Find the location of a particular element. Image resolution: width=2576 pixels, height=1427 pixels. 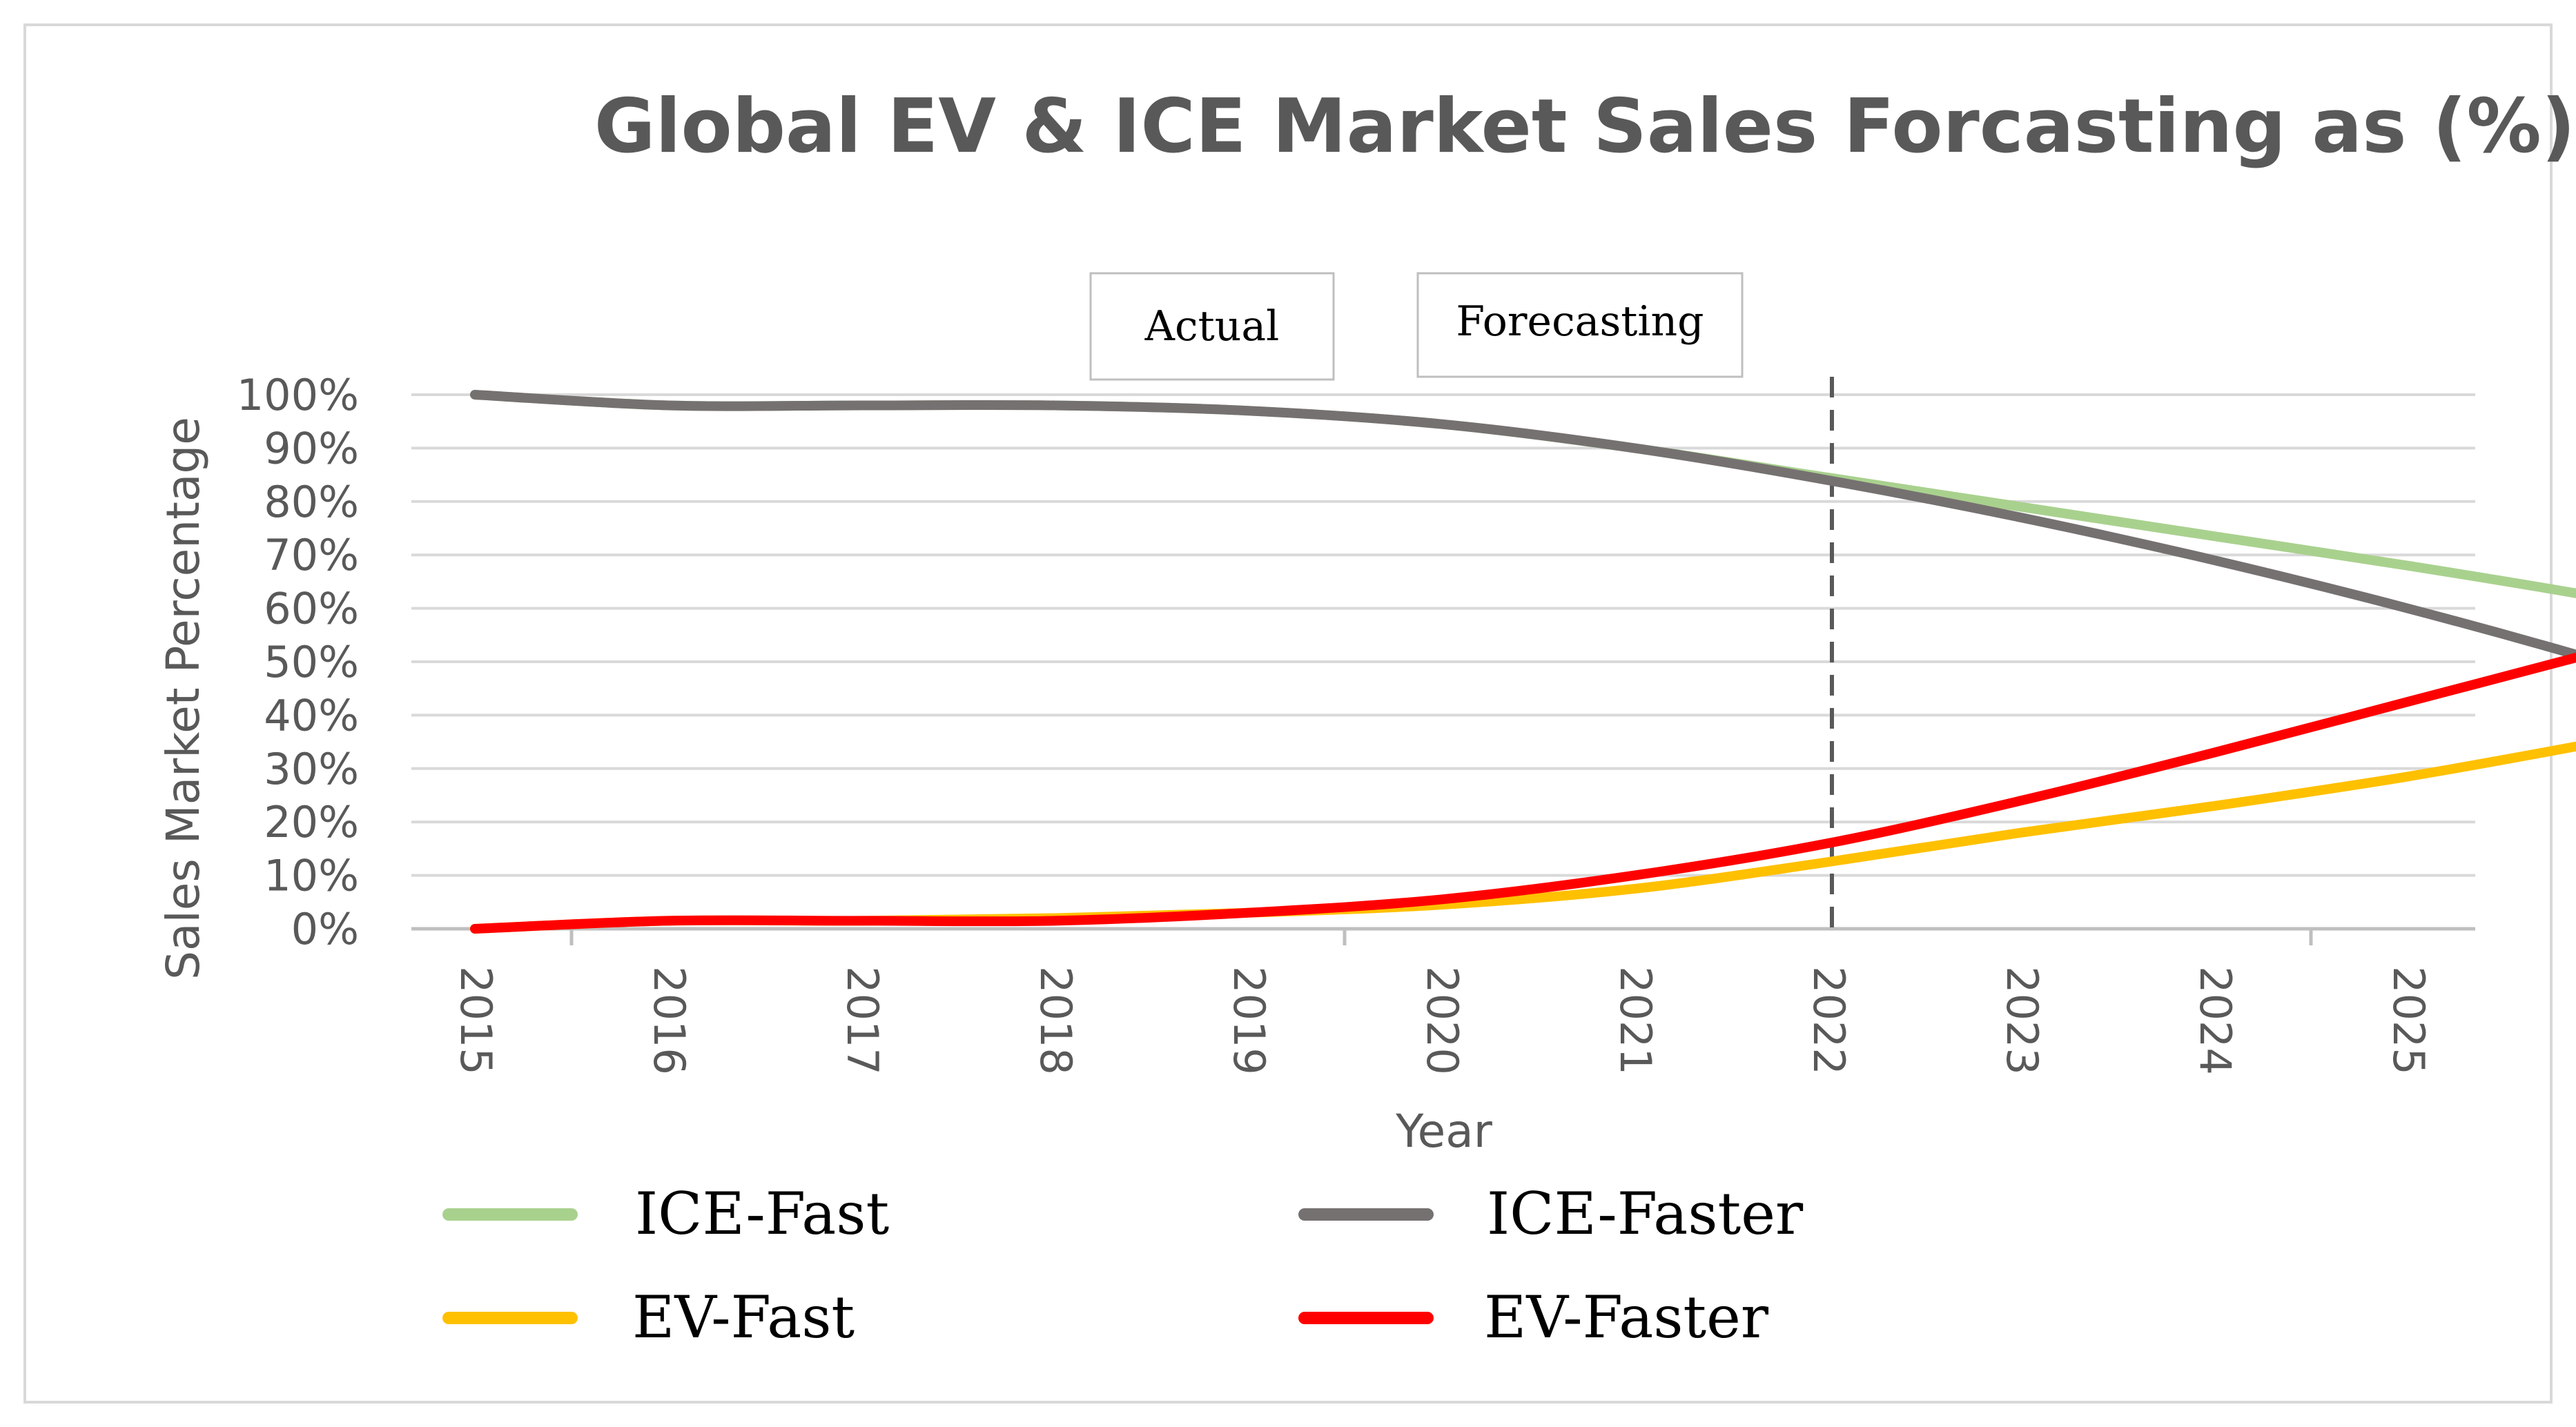

forecast-label-box is located at coordinates (1580, 325).